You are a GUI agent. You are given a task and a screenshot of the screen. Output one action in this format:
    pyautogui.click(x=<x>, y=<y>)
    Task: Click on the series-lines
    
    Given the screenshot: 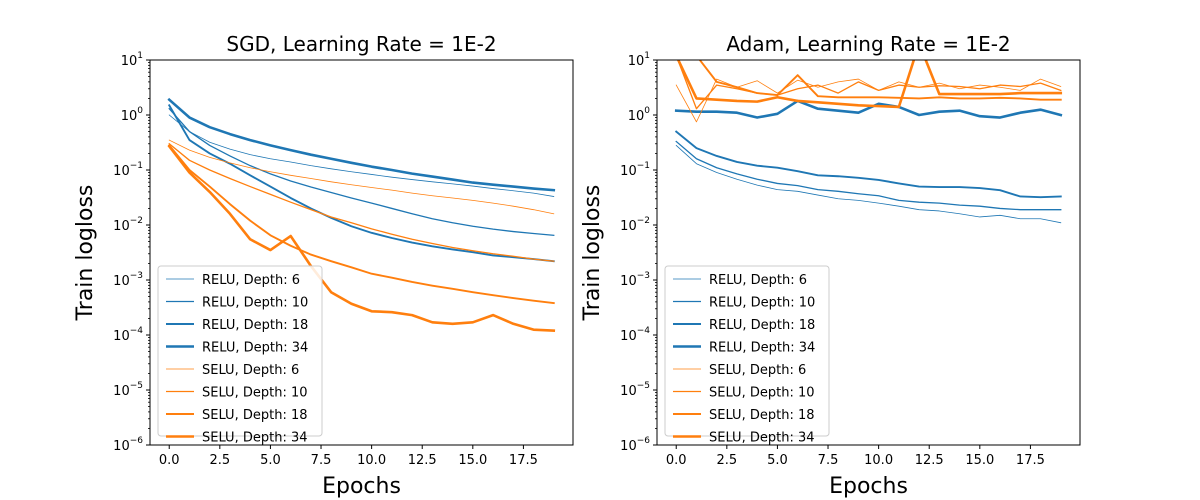 What is the action you would take?
    pyautogui.click(x=868, y=142)
    